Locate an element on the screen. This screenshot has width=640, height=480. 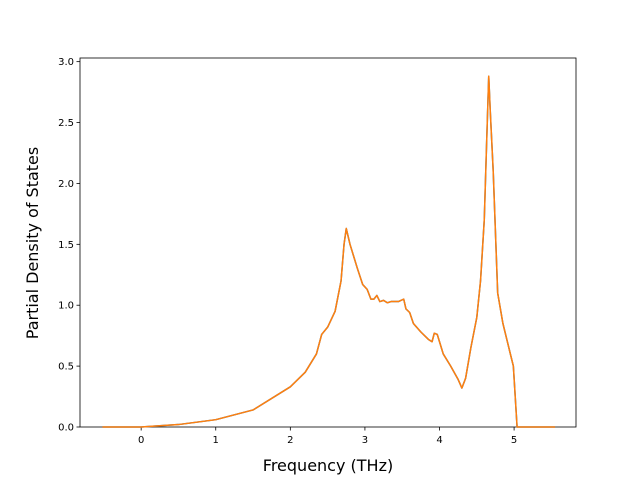
x-tick-label: 2 is located at coordinates (290, 440).